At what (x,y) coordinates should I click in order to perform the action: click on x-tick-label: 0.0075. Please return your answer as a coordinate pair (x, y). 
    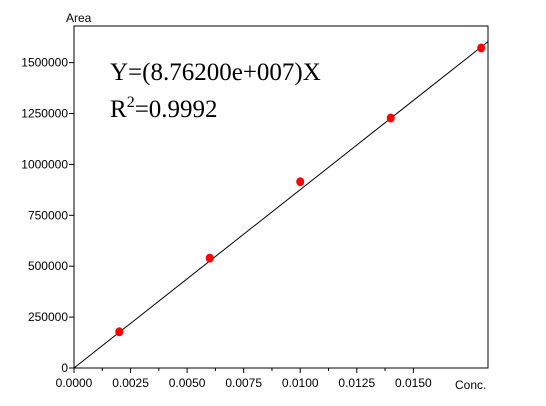
    Looking at the image, I should click on (243, 383).